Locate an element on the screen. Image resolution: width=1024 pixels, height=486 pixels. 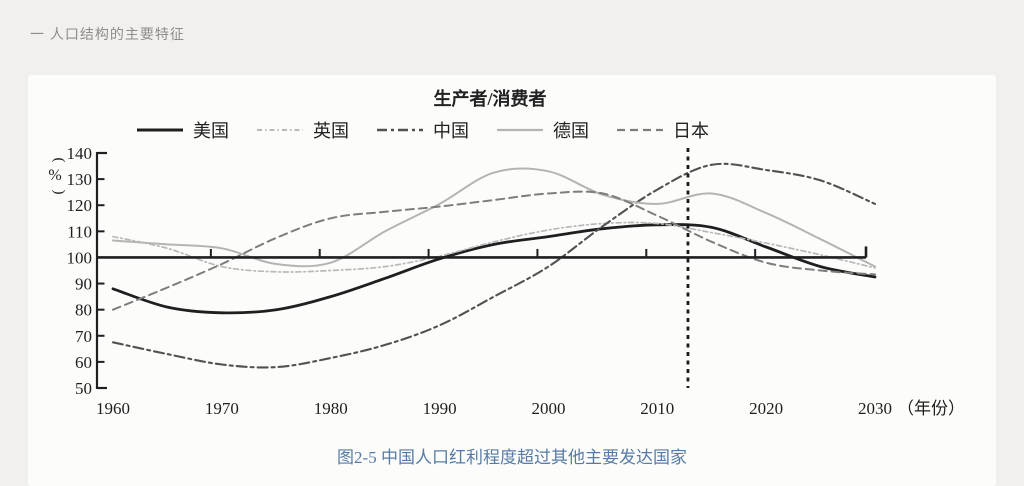
y-tick-label: 50 is located at coordinates (83, 388).